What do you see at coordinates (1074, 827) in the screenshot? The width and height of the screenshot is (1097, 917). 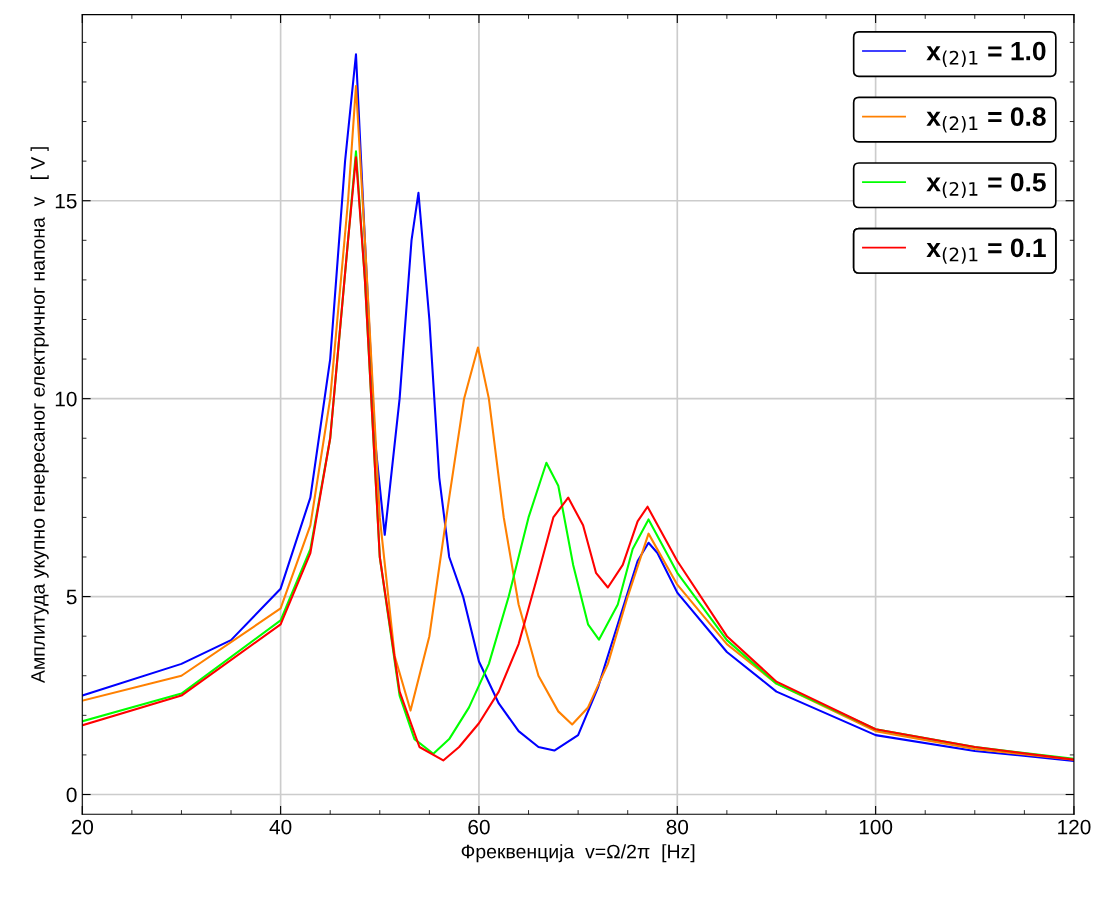 I see `x-tick-label: 120` at bounding box center [1074, 827].